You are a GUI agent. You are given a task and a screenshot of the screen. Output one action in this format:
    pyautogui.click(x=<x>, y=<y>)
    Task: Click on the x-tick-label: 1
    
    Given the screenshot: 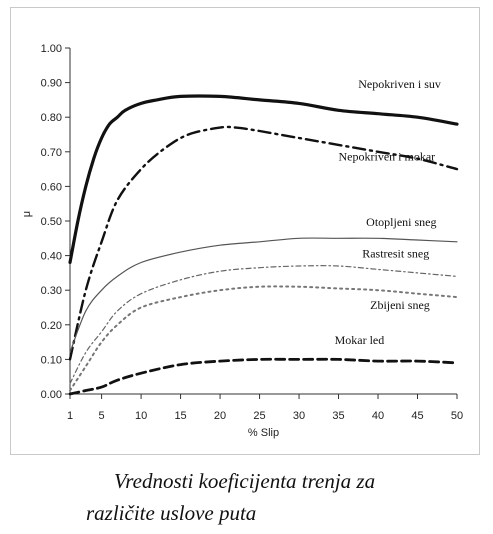 What is the action you would take?
    pyautogui.click(x=70, y=416)
    